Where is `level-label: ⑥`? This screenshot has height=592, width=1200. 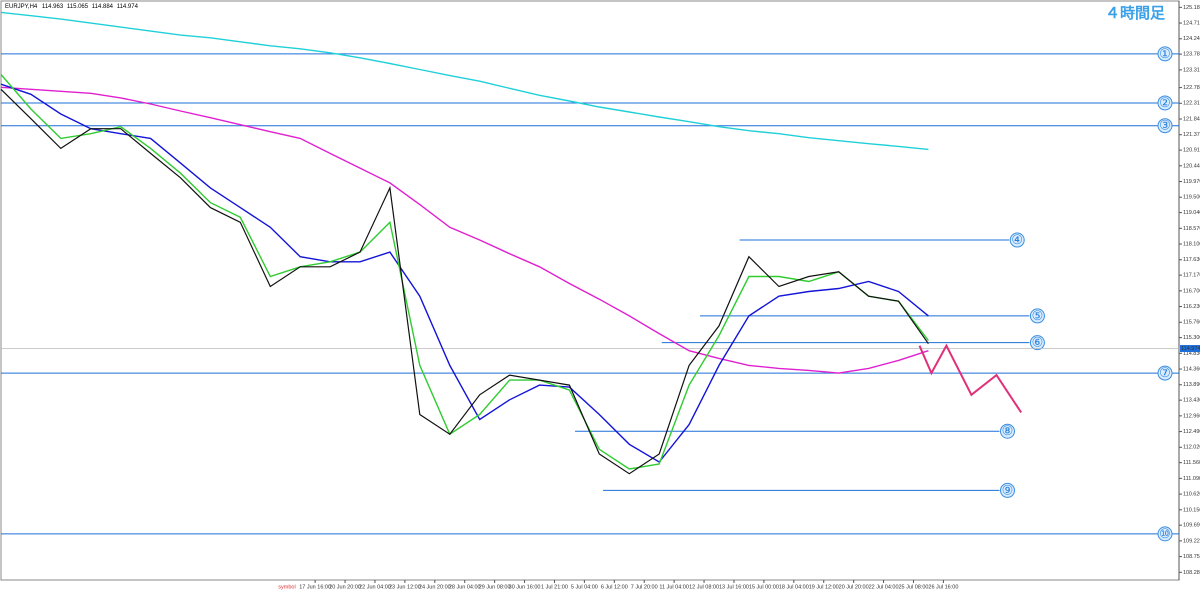 level-label: ⑥ is located at coordinates (1038, 342).